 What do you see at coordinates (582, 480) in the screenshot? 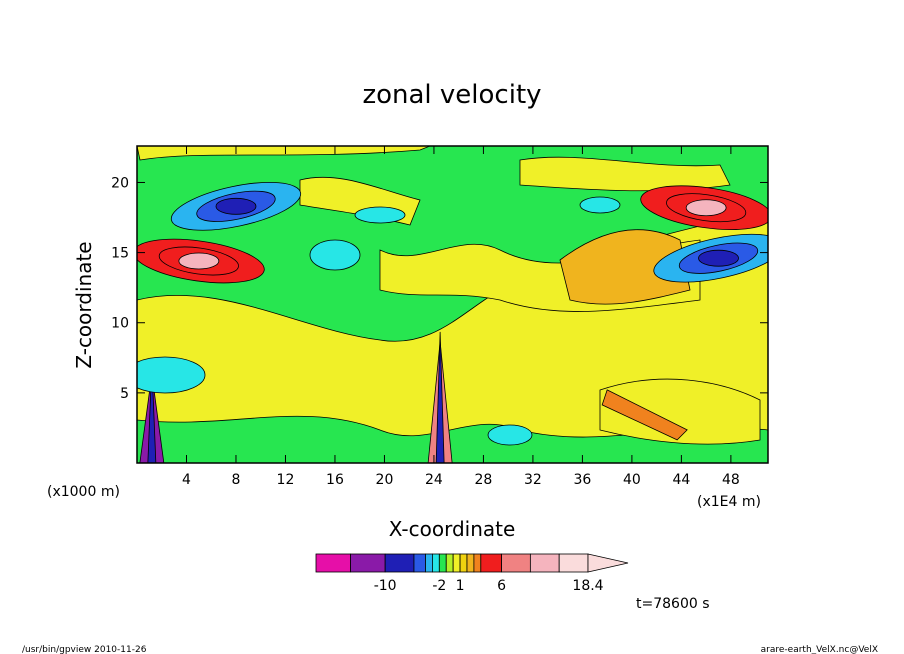
I see `x-tick-label: 36` at bounding box center [582, 480].